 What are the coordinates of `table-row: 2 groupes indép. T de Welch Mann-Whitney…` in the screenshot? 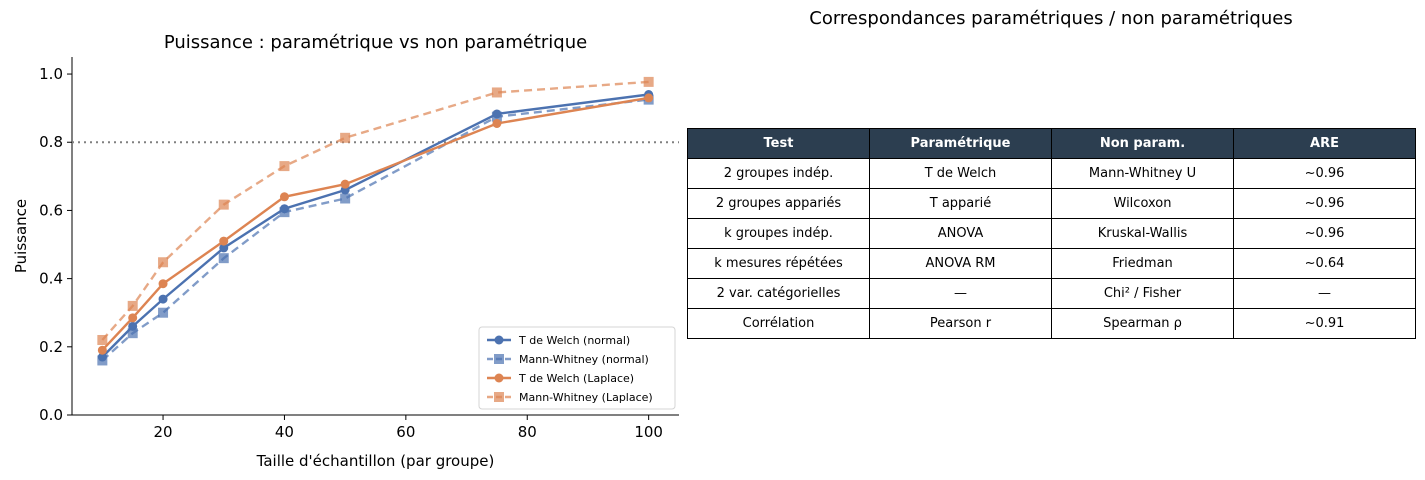 It's located at (1051, 173).